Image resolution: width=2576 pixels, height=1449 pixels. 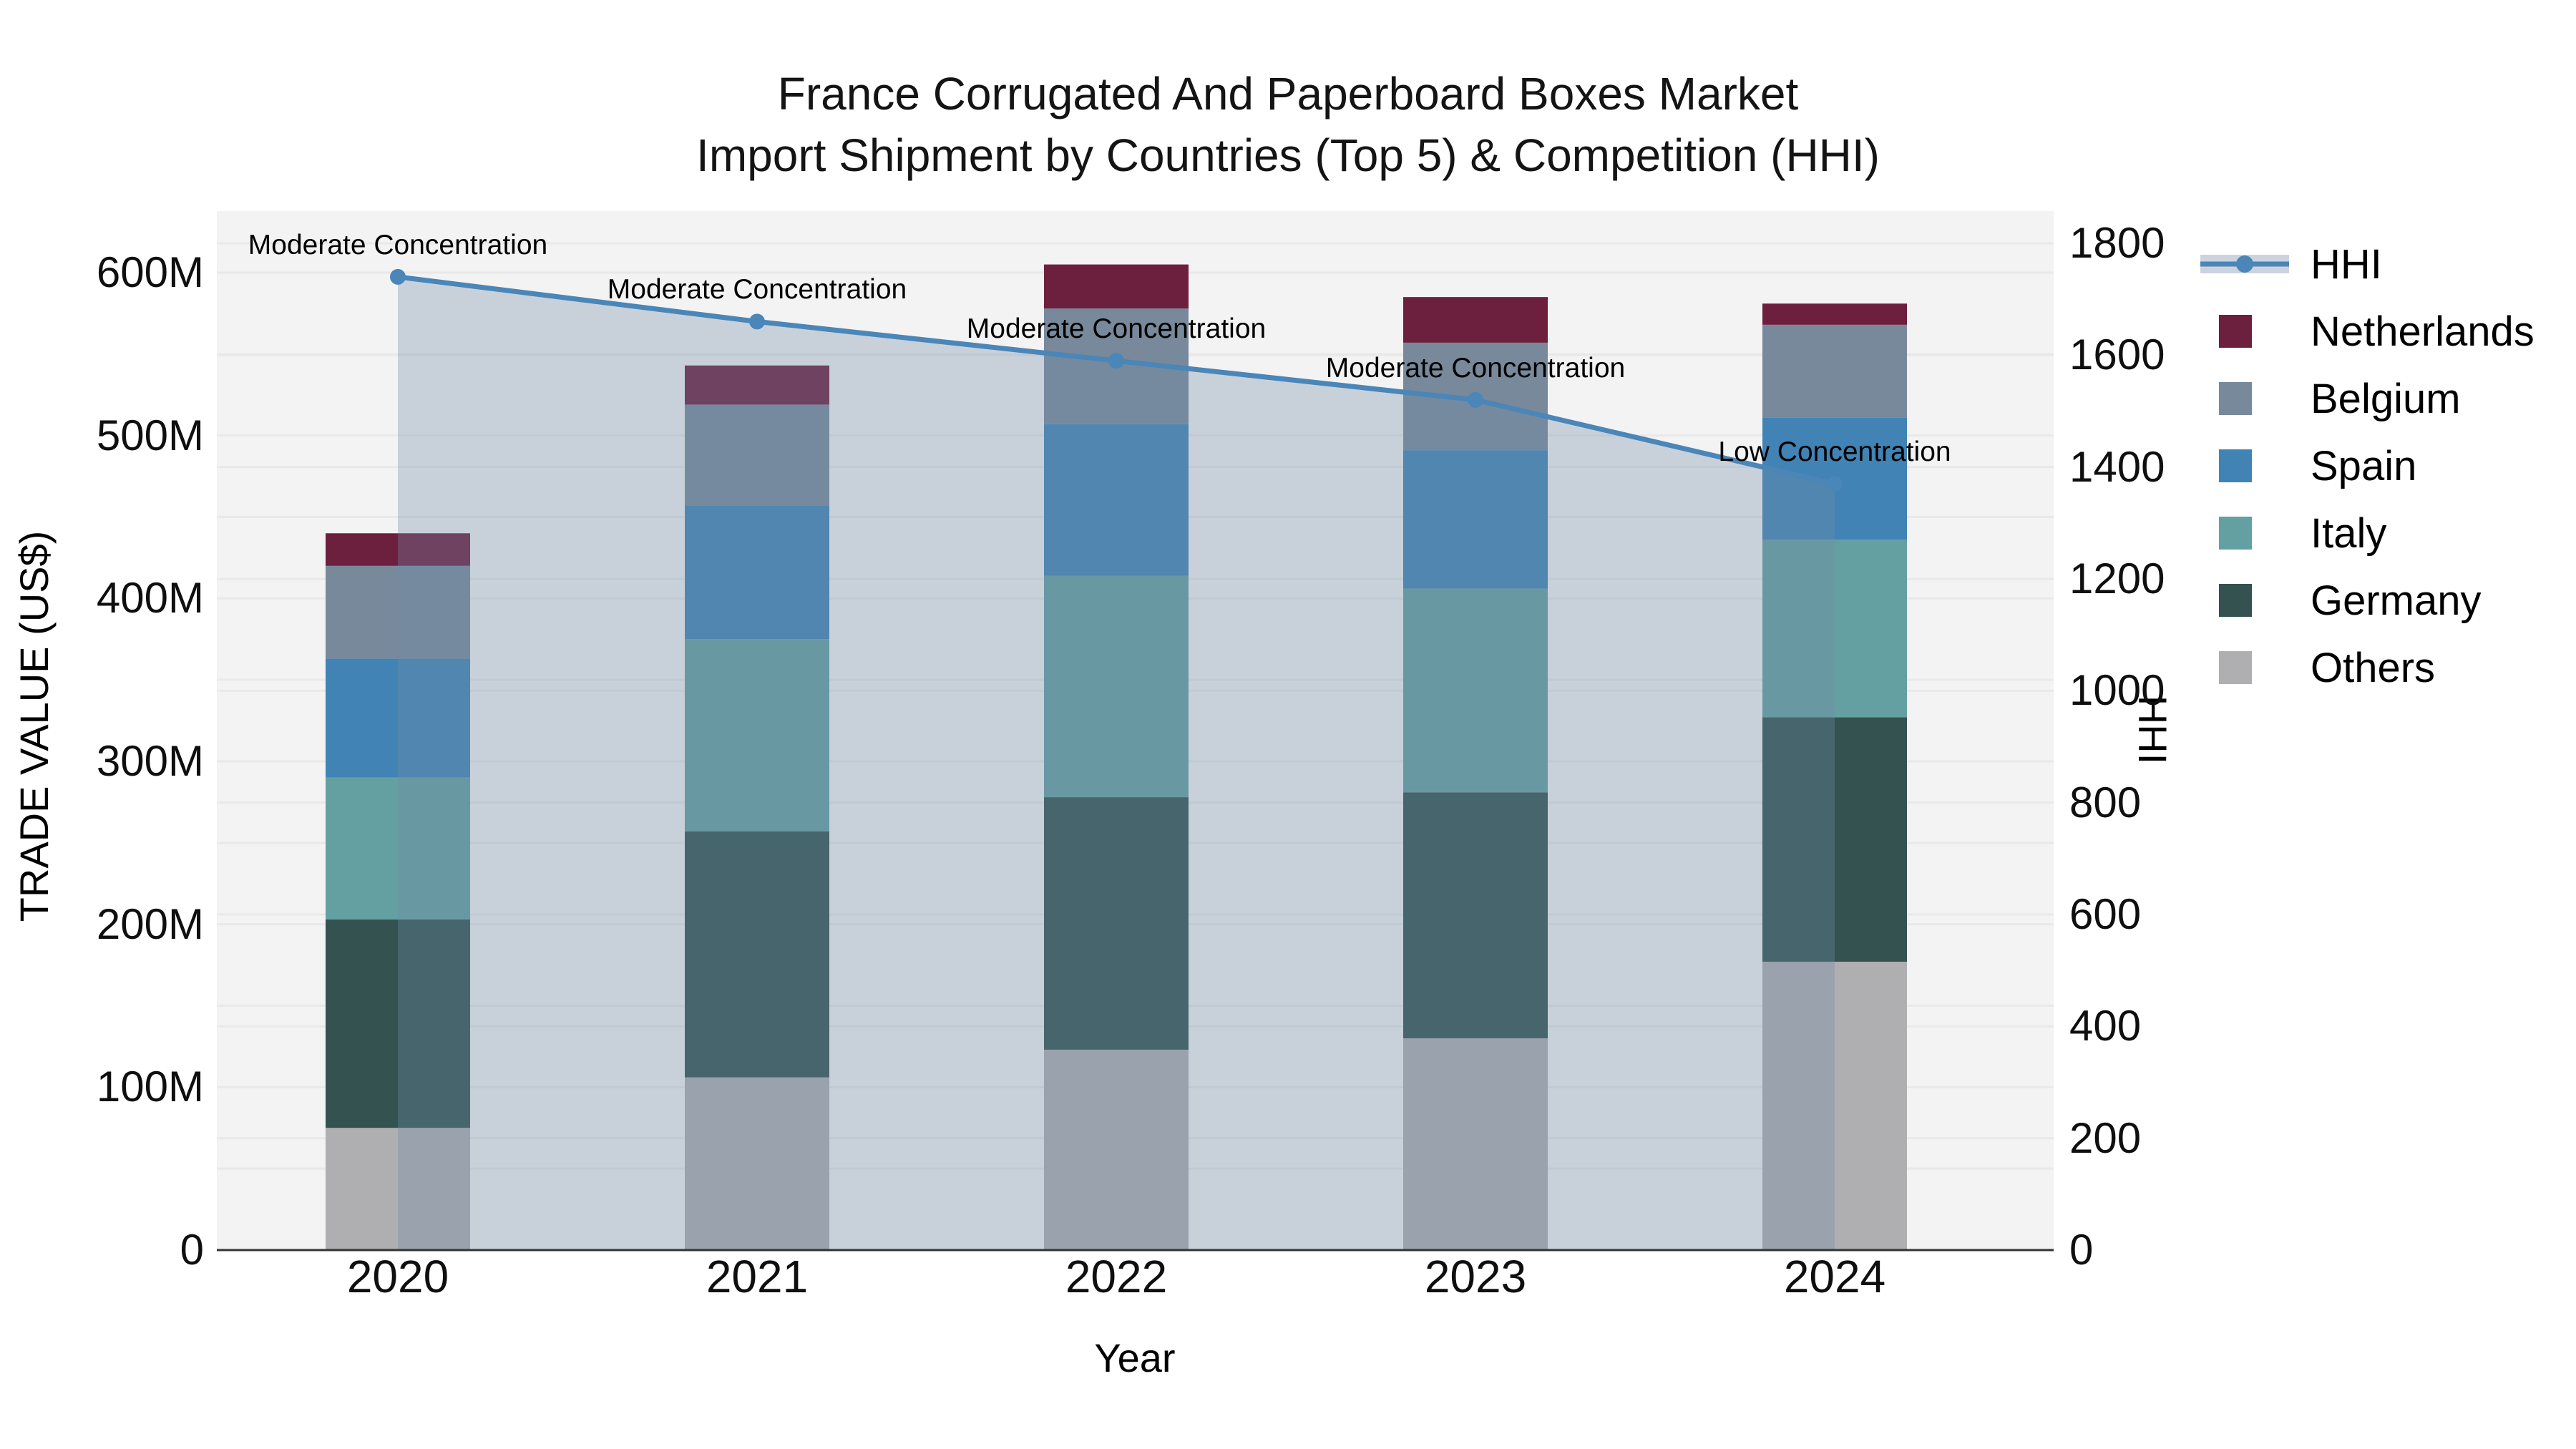 I want to click on bar-segment-netherlands-2021, so click(x=757, y=385).